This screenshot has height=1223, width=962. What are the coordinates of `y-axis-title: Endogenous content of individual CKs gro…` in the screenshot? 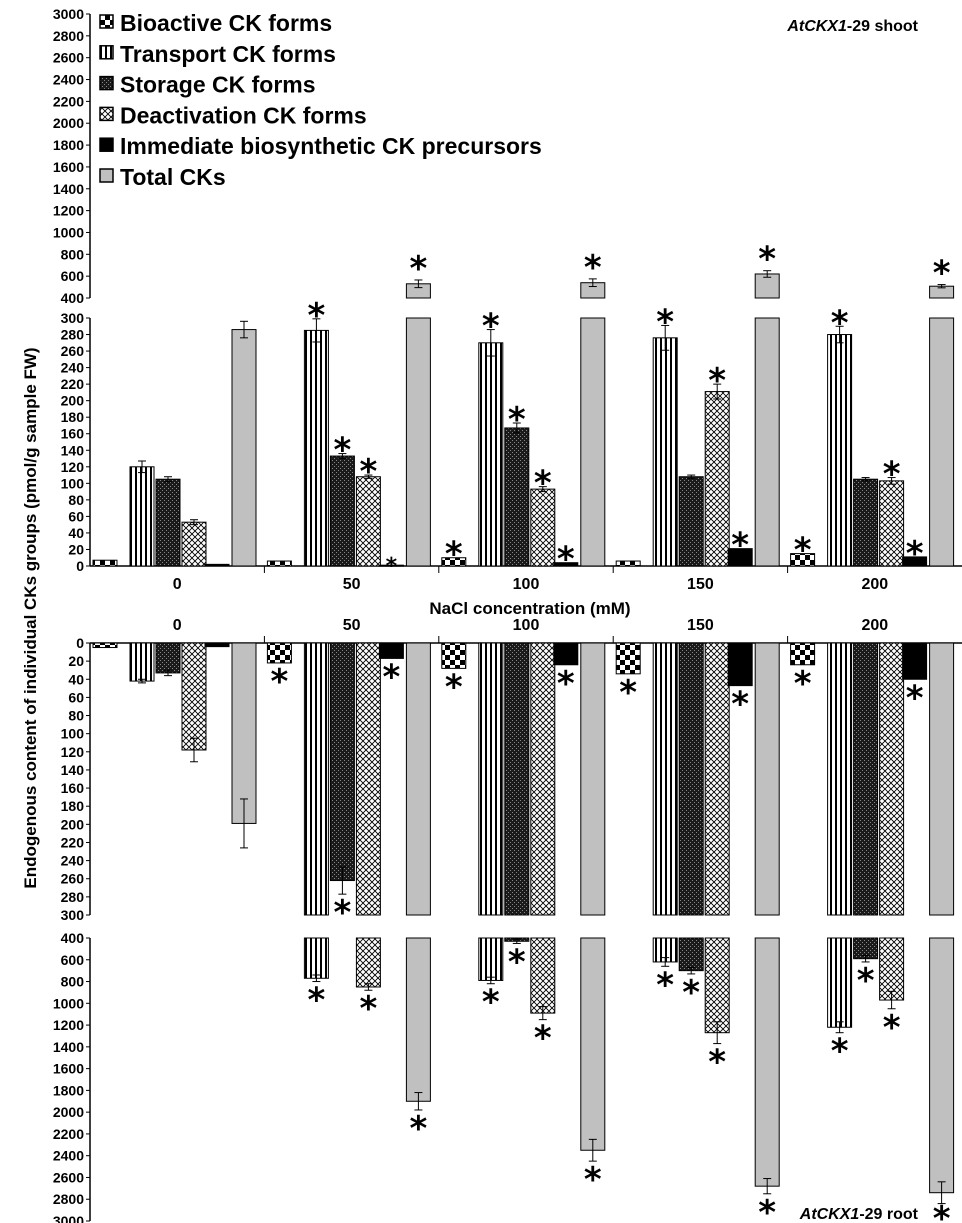 It's located at (30, 617).